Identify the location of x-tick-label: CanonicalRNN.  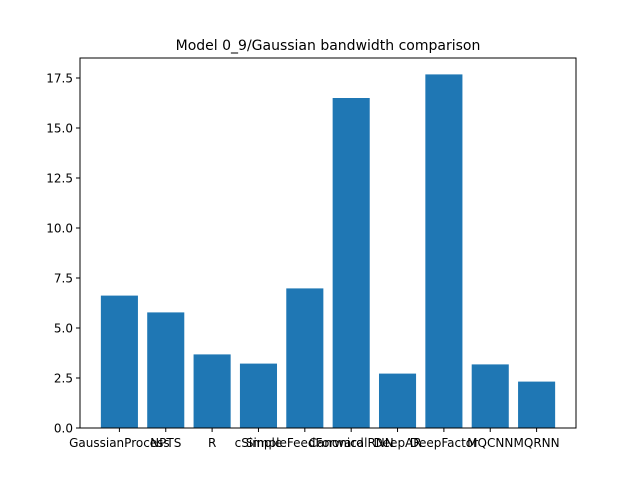
(351, 443).